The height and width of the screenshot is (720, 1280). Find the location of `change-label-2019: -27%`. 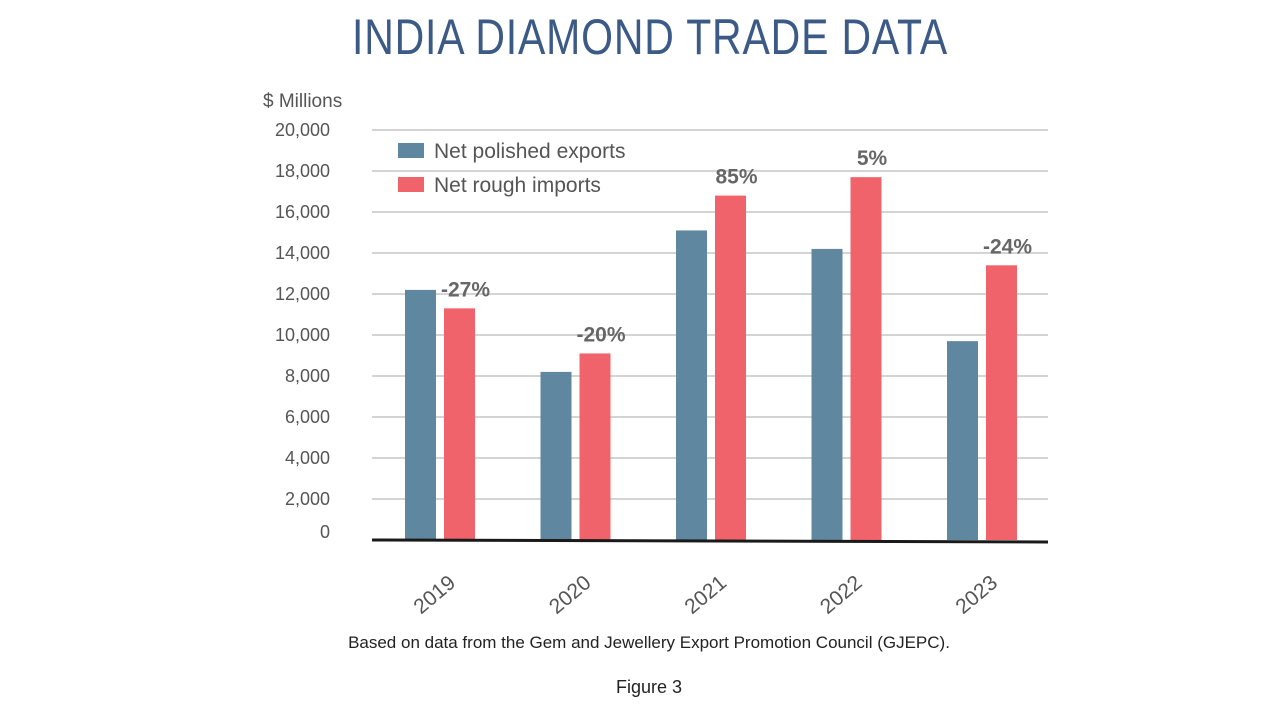

change-label-2019: -27% is located at coordinates (465, 289).